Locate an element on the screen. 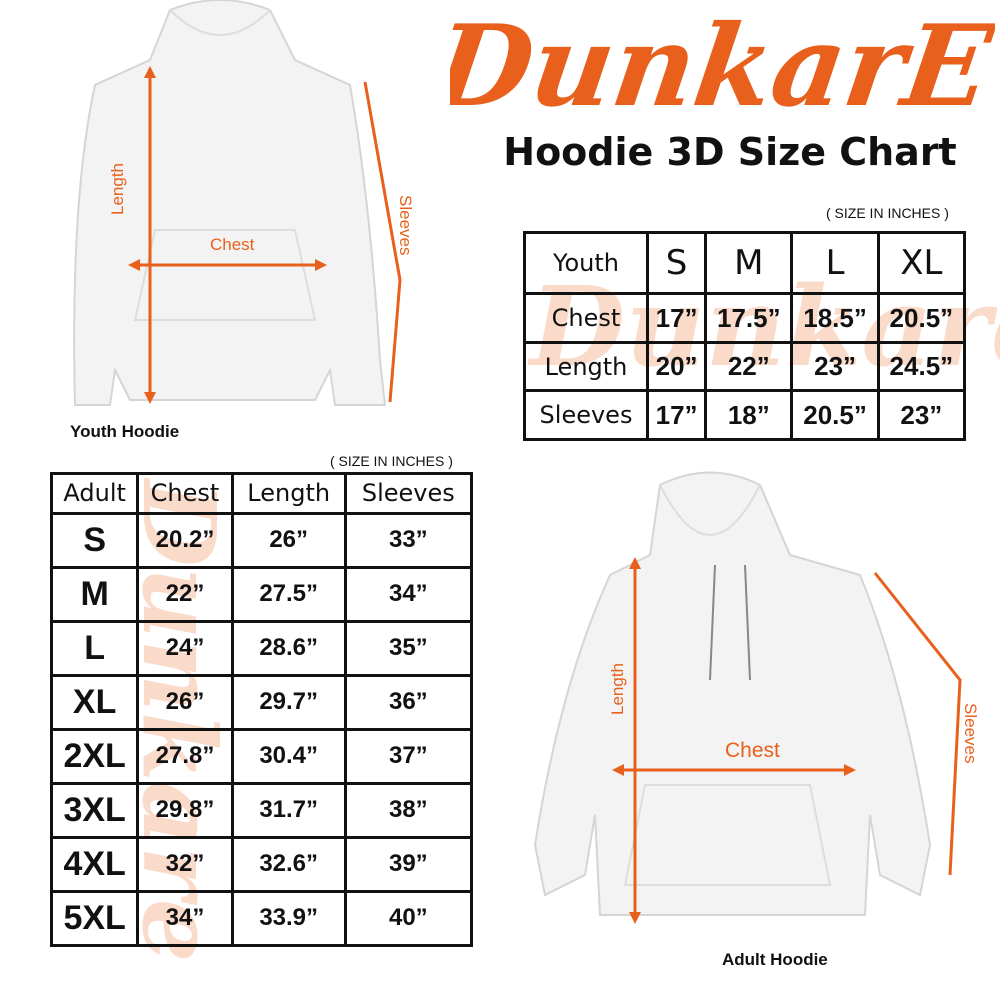 The width and height of the screenshot is (1000, 1000). adult-chest-label: Chest is located at coordinates (752, 750).